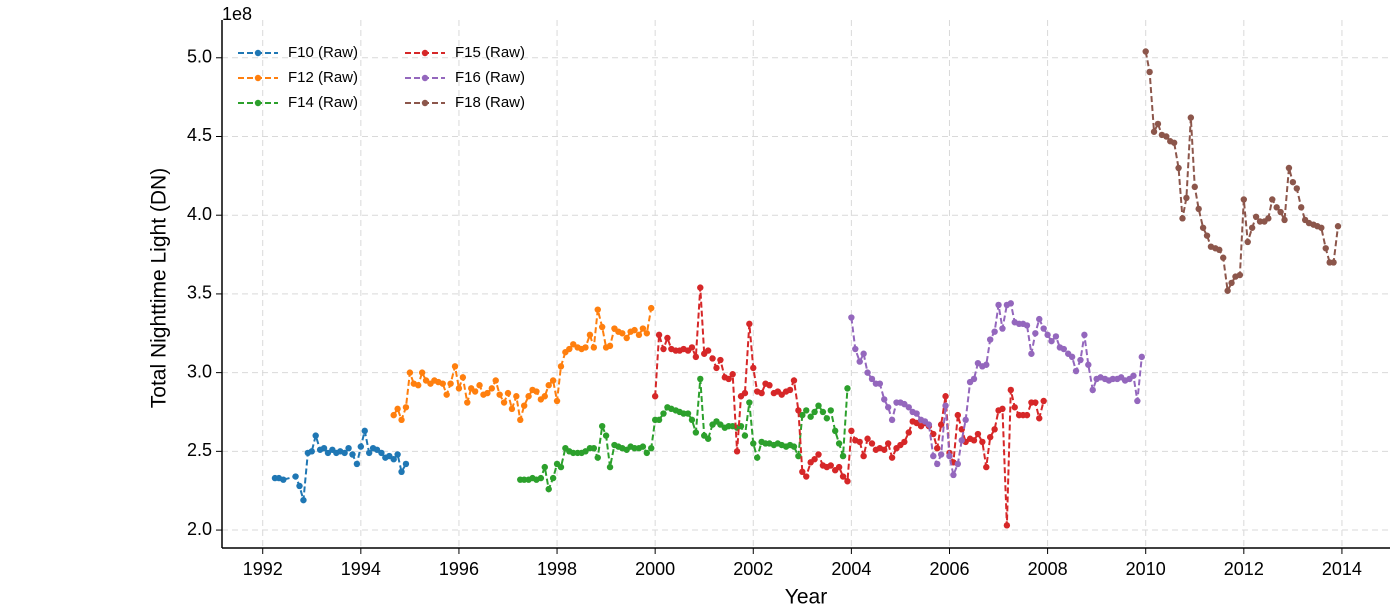 The height and width of the screenshot is (610, 1391). I want to click on x-tick-label: 2014, so click(1342, 569).